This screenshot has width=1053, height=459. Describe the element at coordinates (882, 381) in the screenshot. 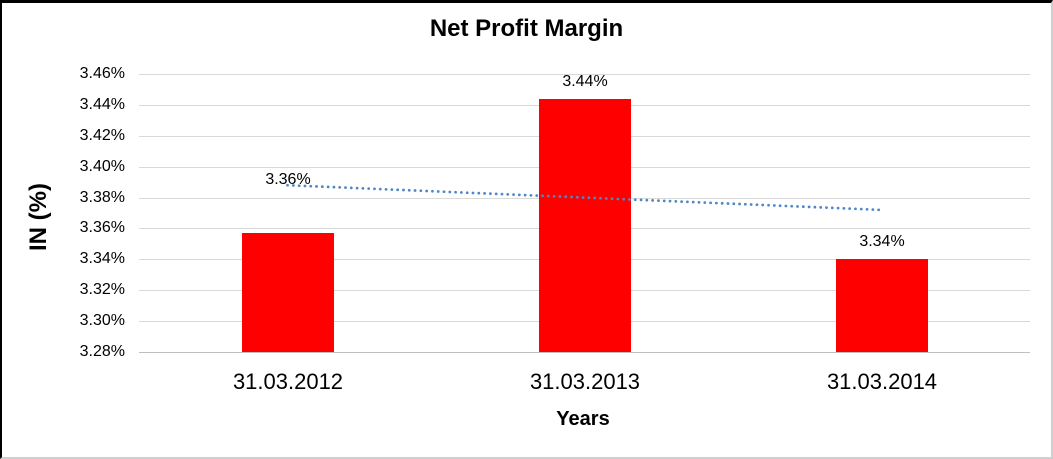

I see `x-tick-label-2: 31.03.2014` at that location.